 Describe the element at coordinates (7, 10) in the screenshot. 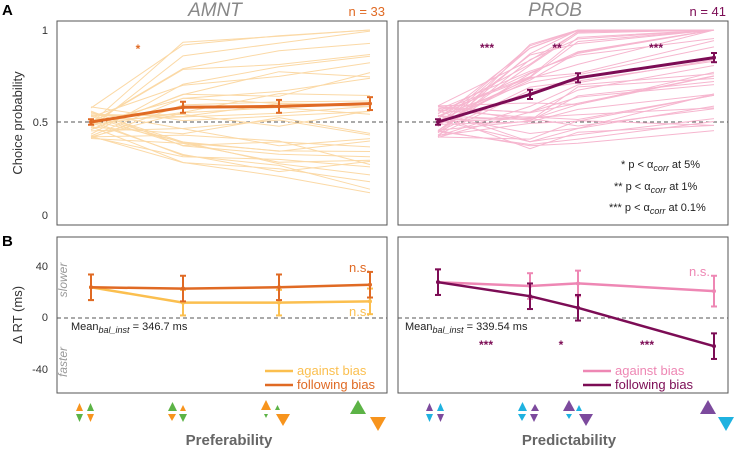

I see `panel-letter-a: A` at that location.